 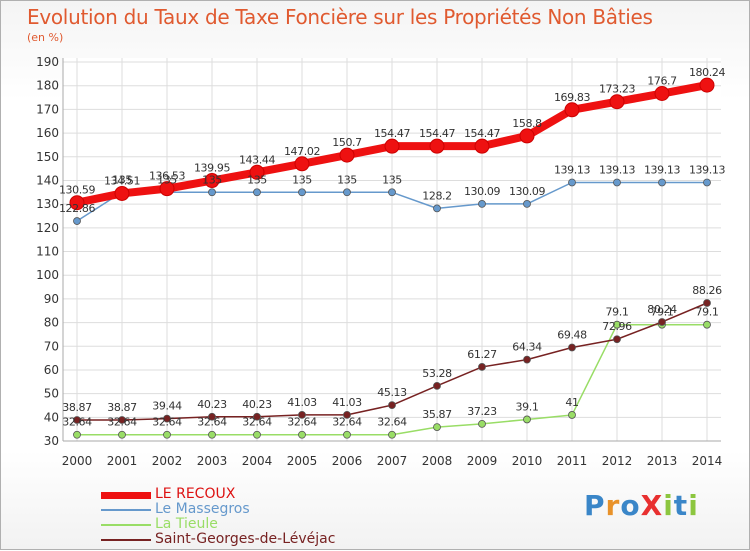 I want to click on x-tick-label: 2014, so click(x=707, y=461).